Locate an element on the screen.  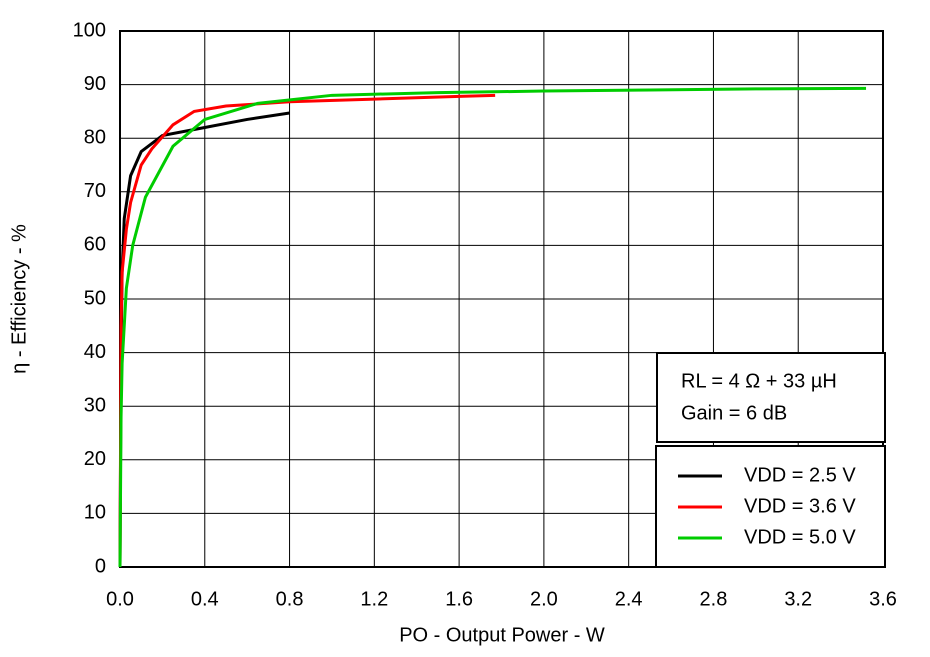
y-tick-label: 70 is located at coordinates (95, 191).